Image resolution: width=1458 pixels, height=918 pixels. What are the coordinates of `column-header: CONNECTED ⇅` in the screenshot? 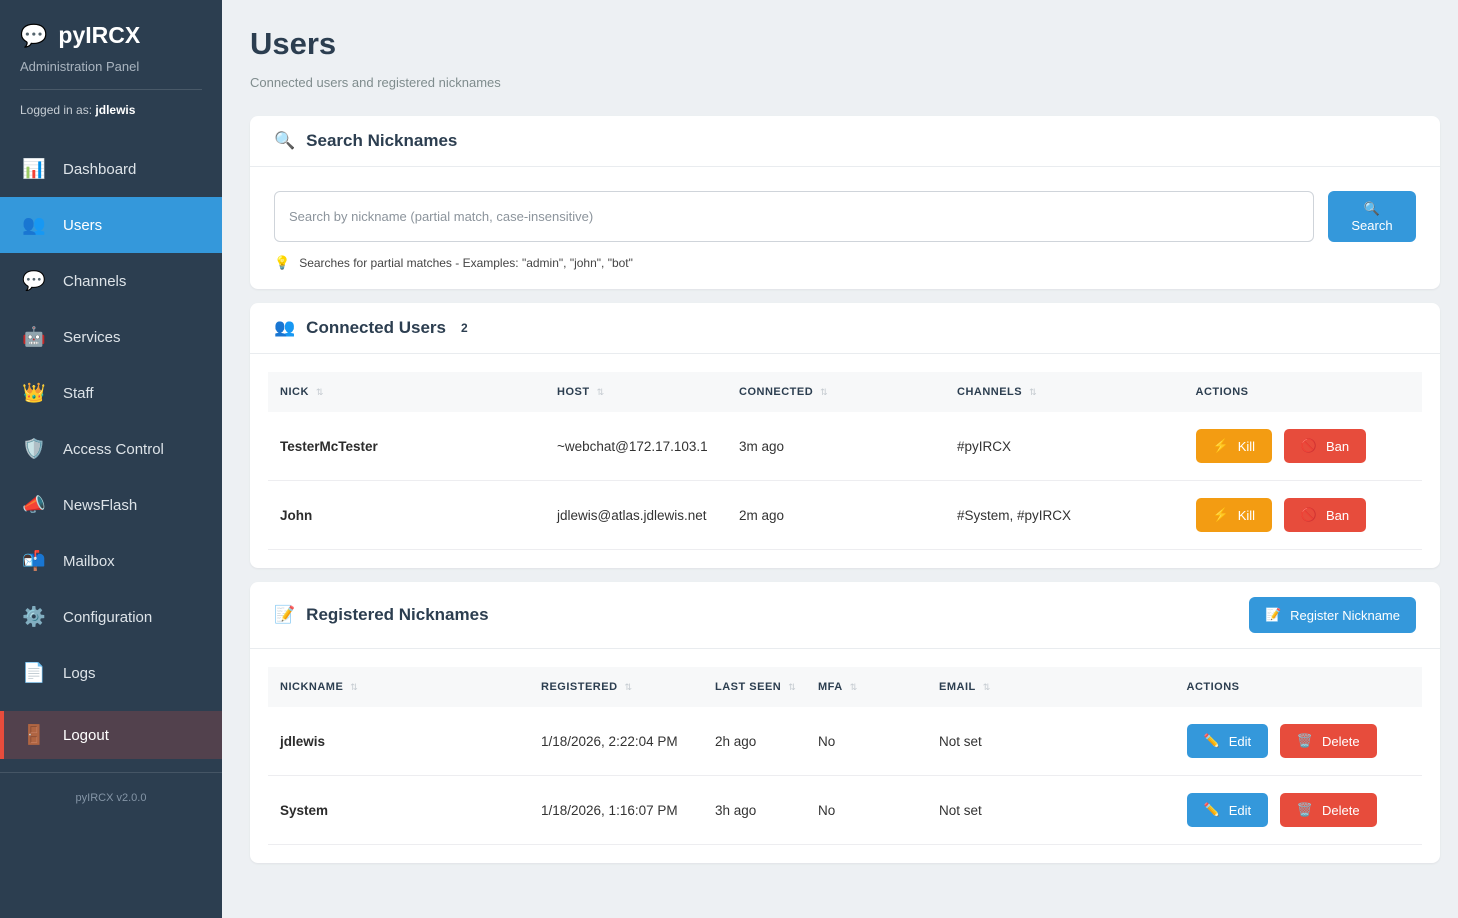 It's located at (836, 392).